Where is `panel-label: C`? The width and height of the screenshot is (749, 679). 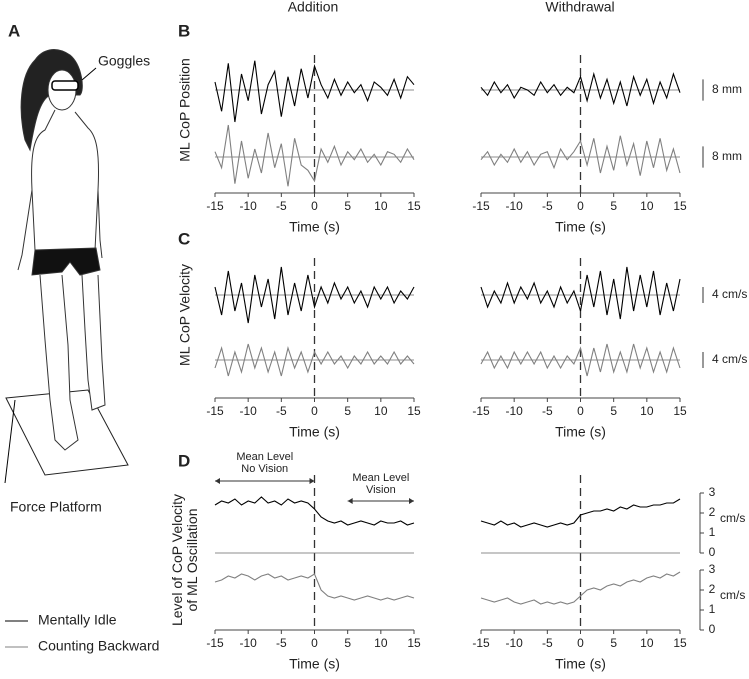 panel-label: C is located at coordinates (184, 238).